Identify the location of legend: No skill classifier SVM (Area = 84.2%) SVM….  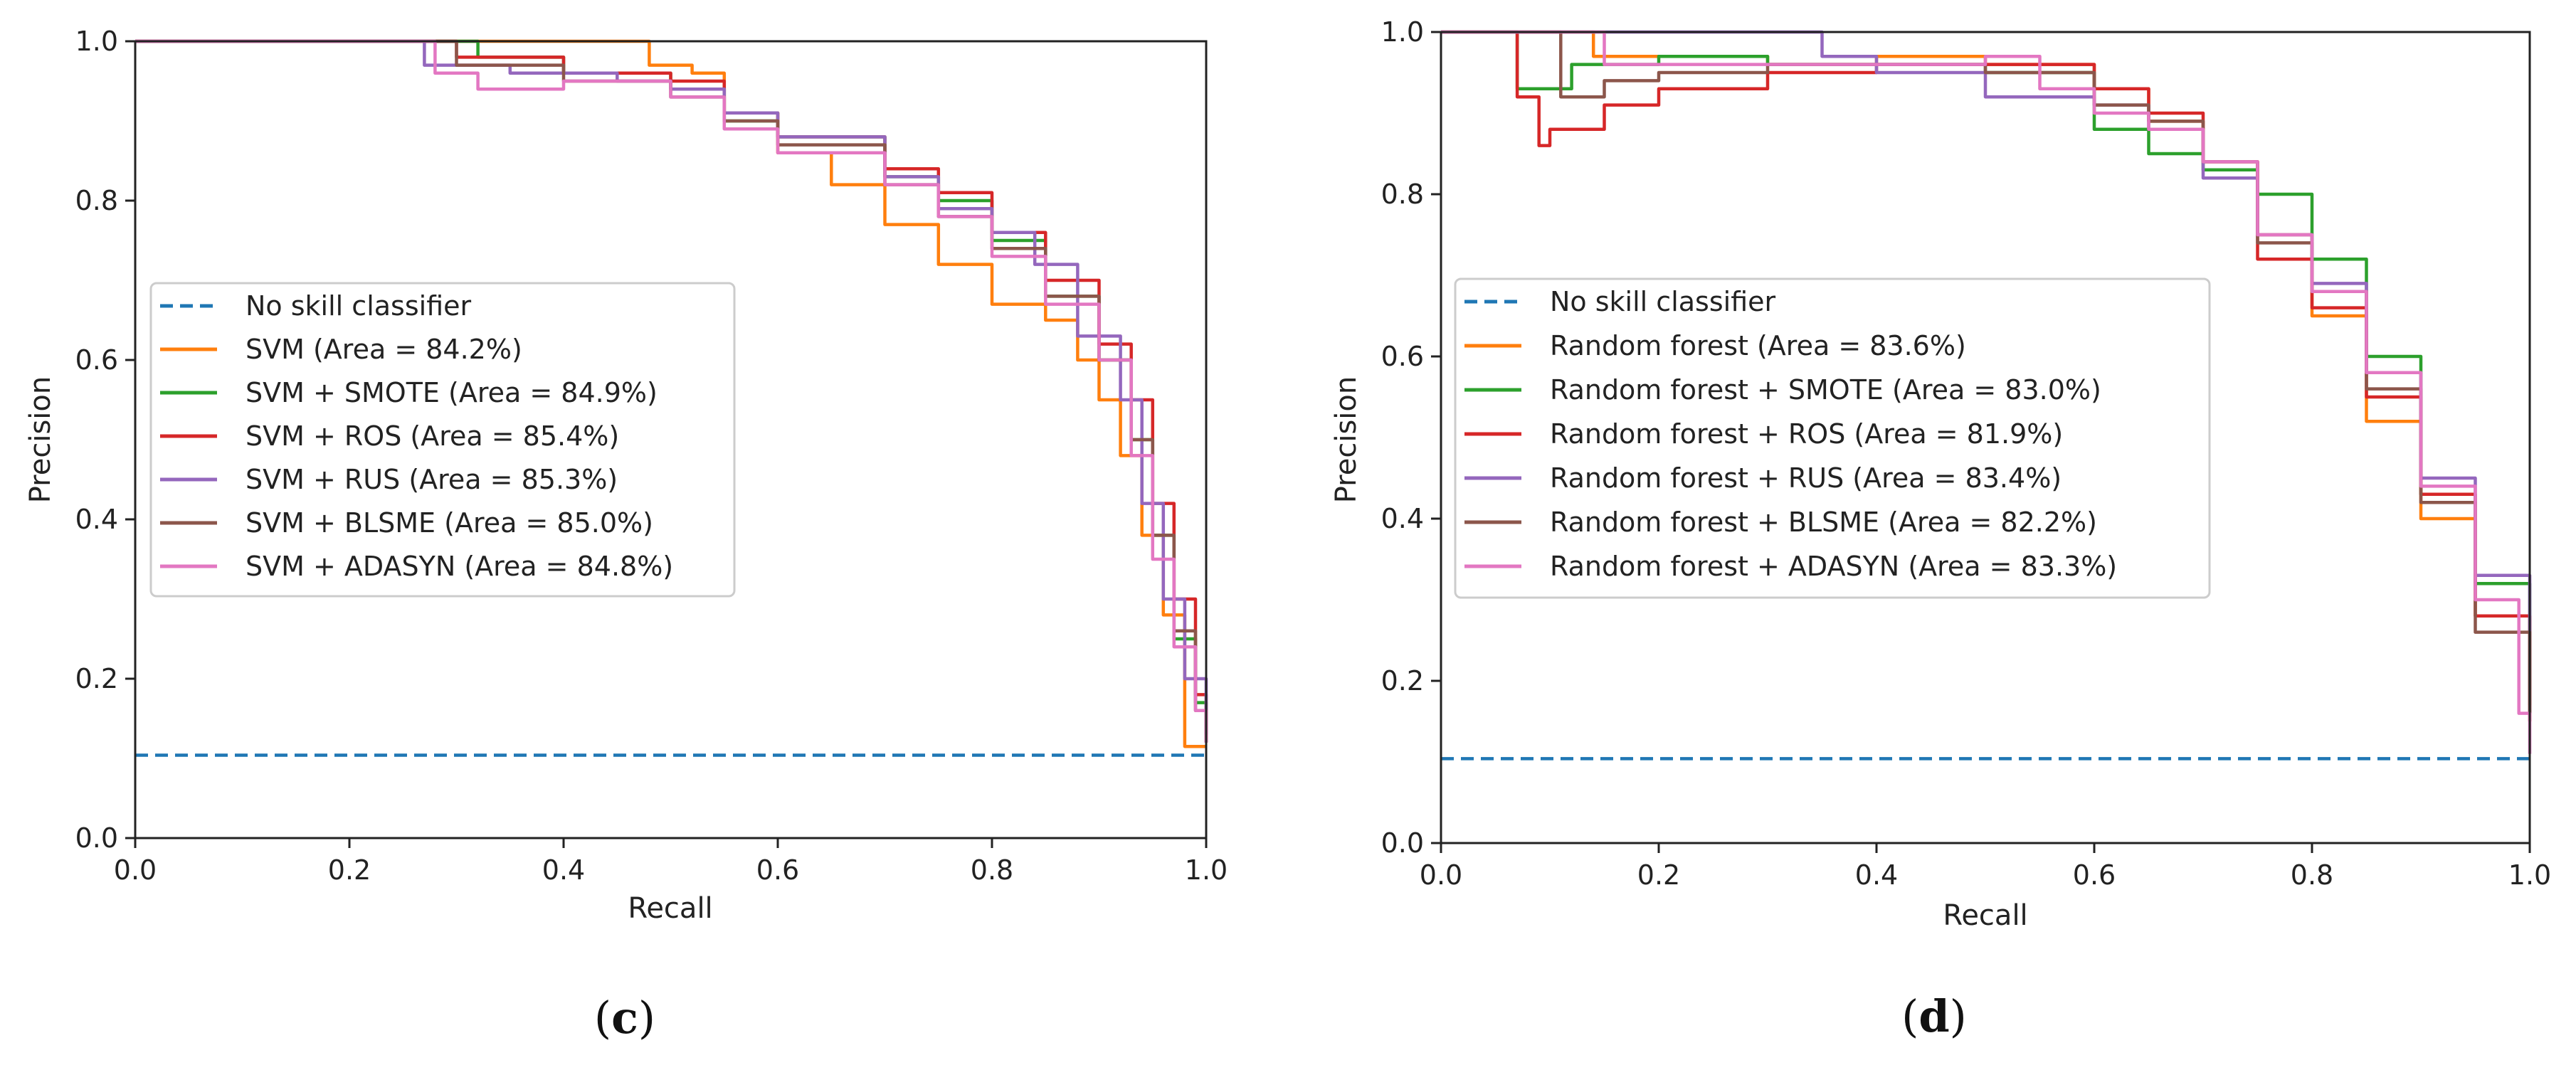
(442, 440).